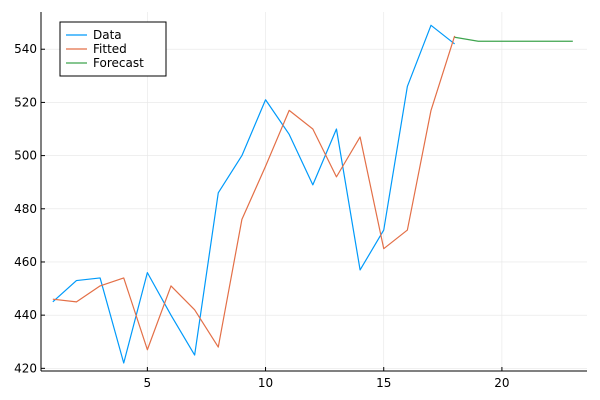 The width and height of the screenshot is (600, 400). Describe the element at coordinates (118, 63) in the screenshot. I see `legend-label-forecast: Forecast` at that location.